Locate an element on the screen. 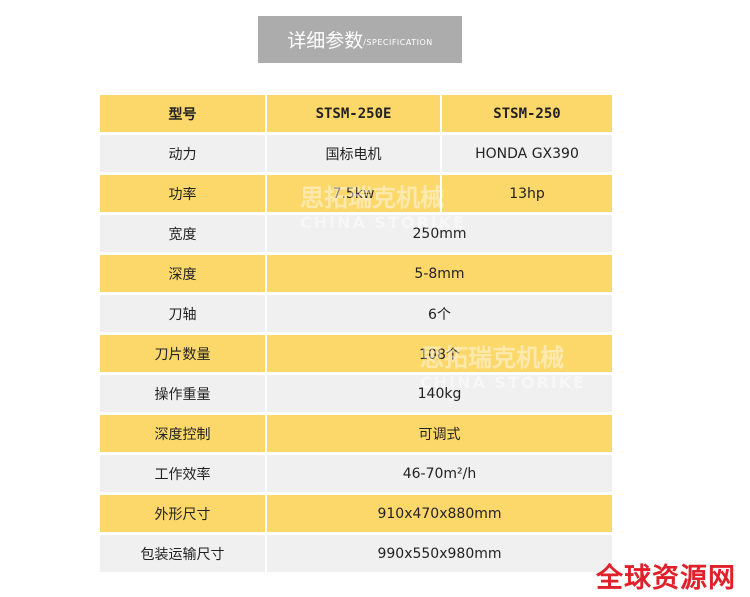 Image resolution: width=750 pixels, height=597 pixels. section-header: 详细参数/SPECIFICATION is located at coordinates (360, 39).